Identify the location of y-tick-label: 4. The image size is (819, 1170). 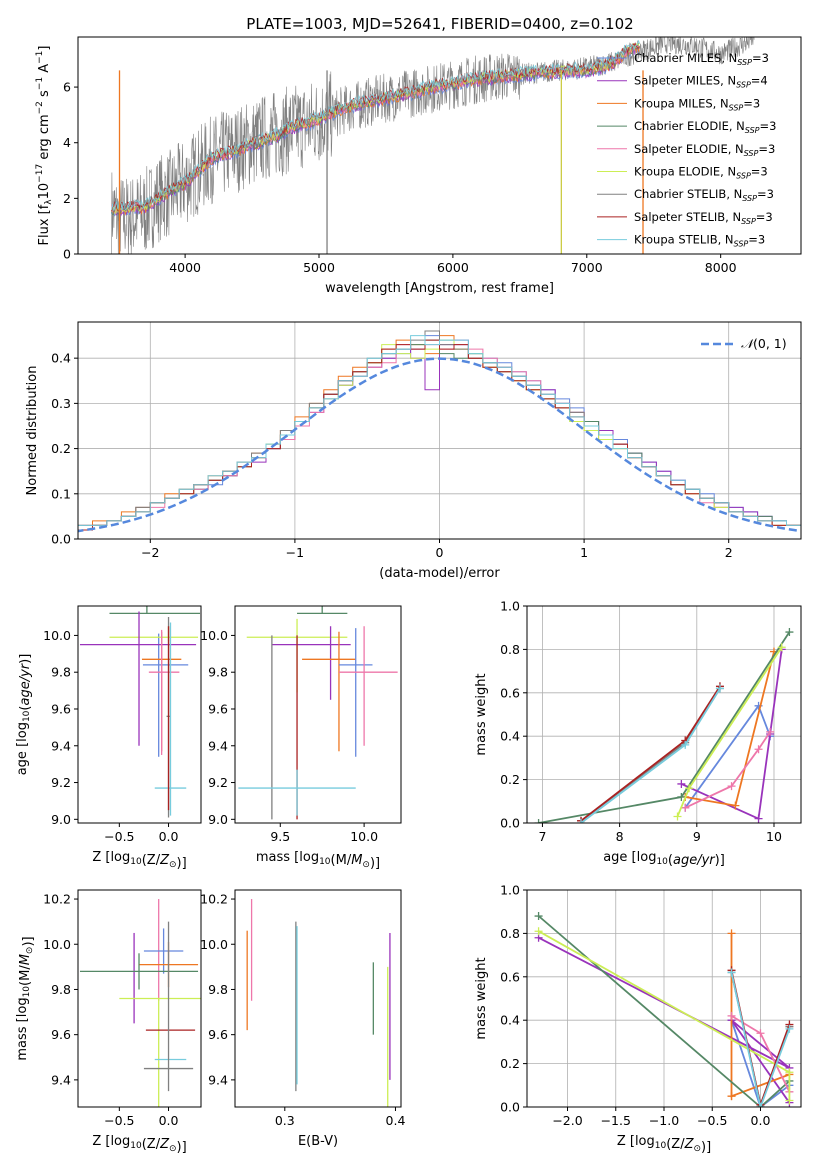
(67, 142).